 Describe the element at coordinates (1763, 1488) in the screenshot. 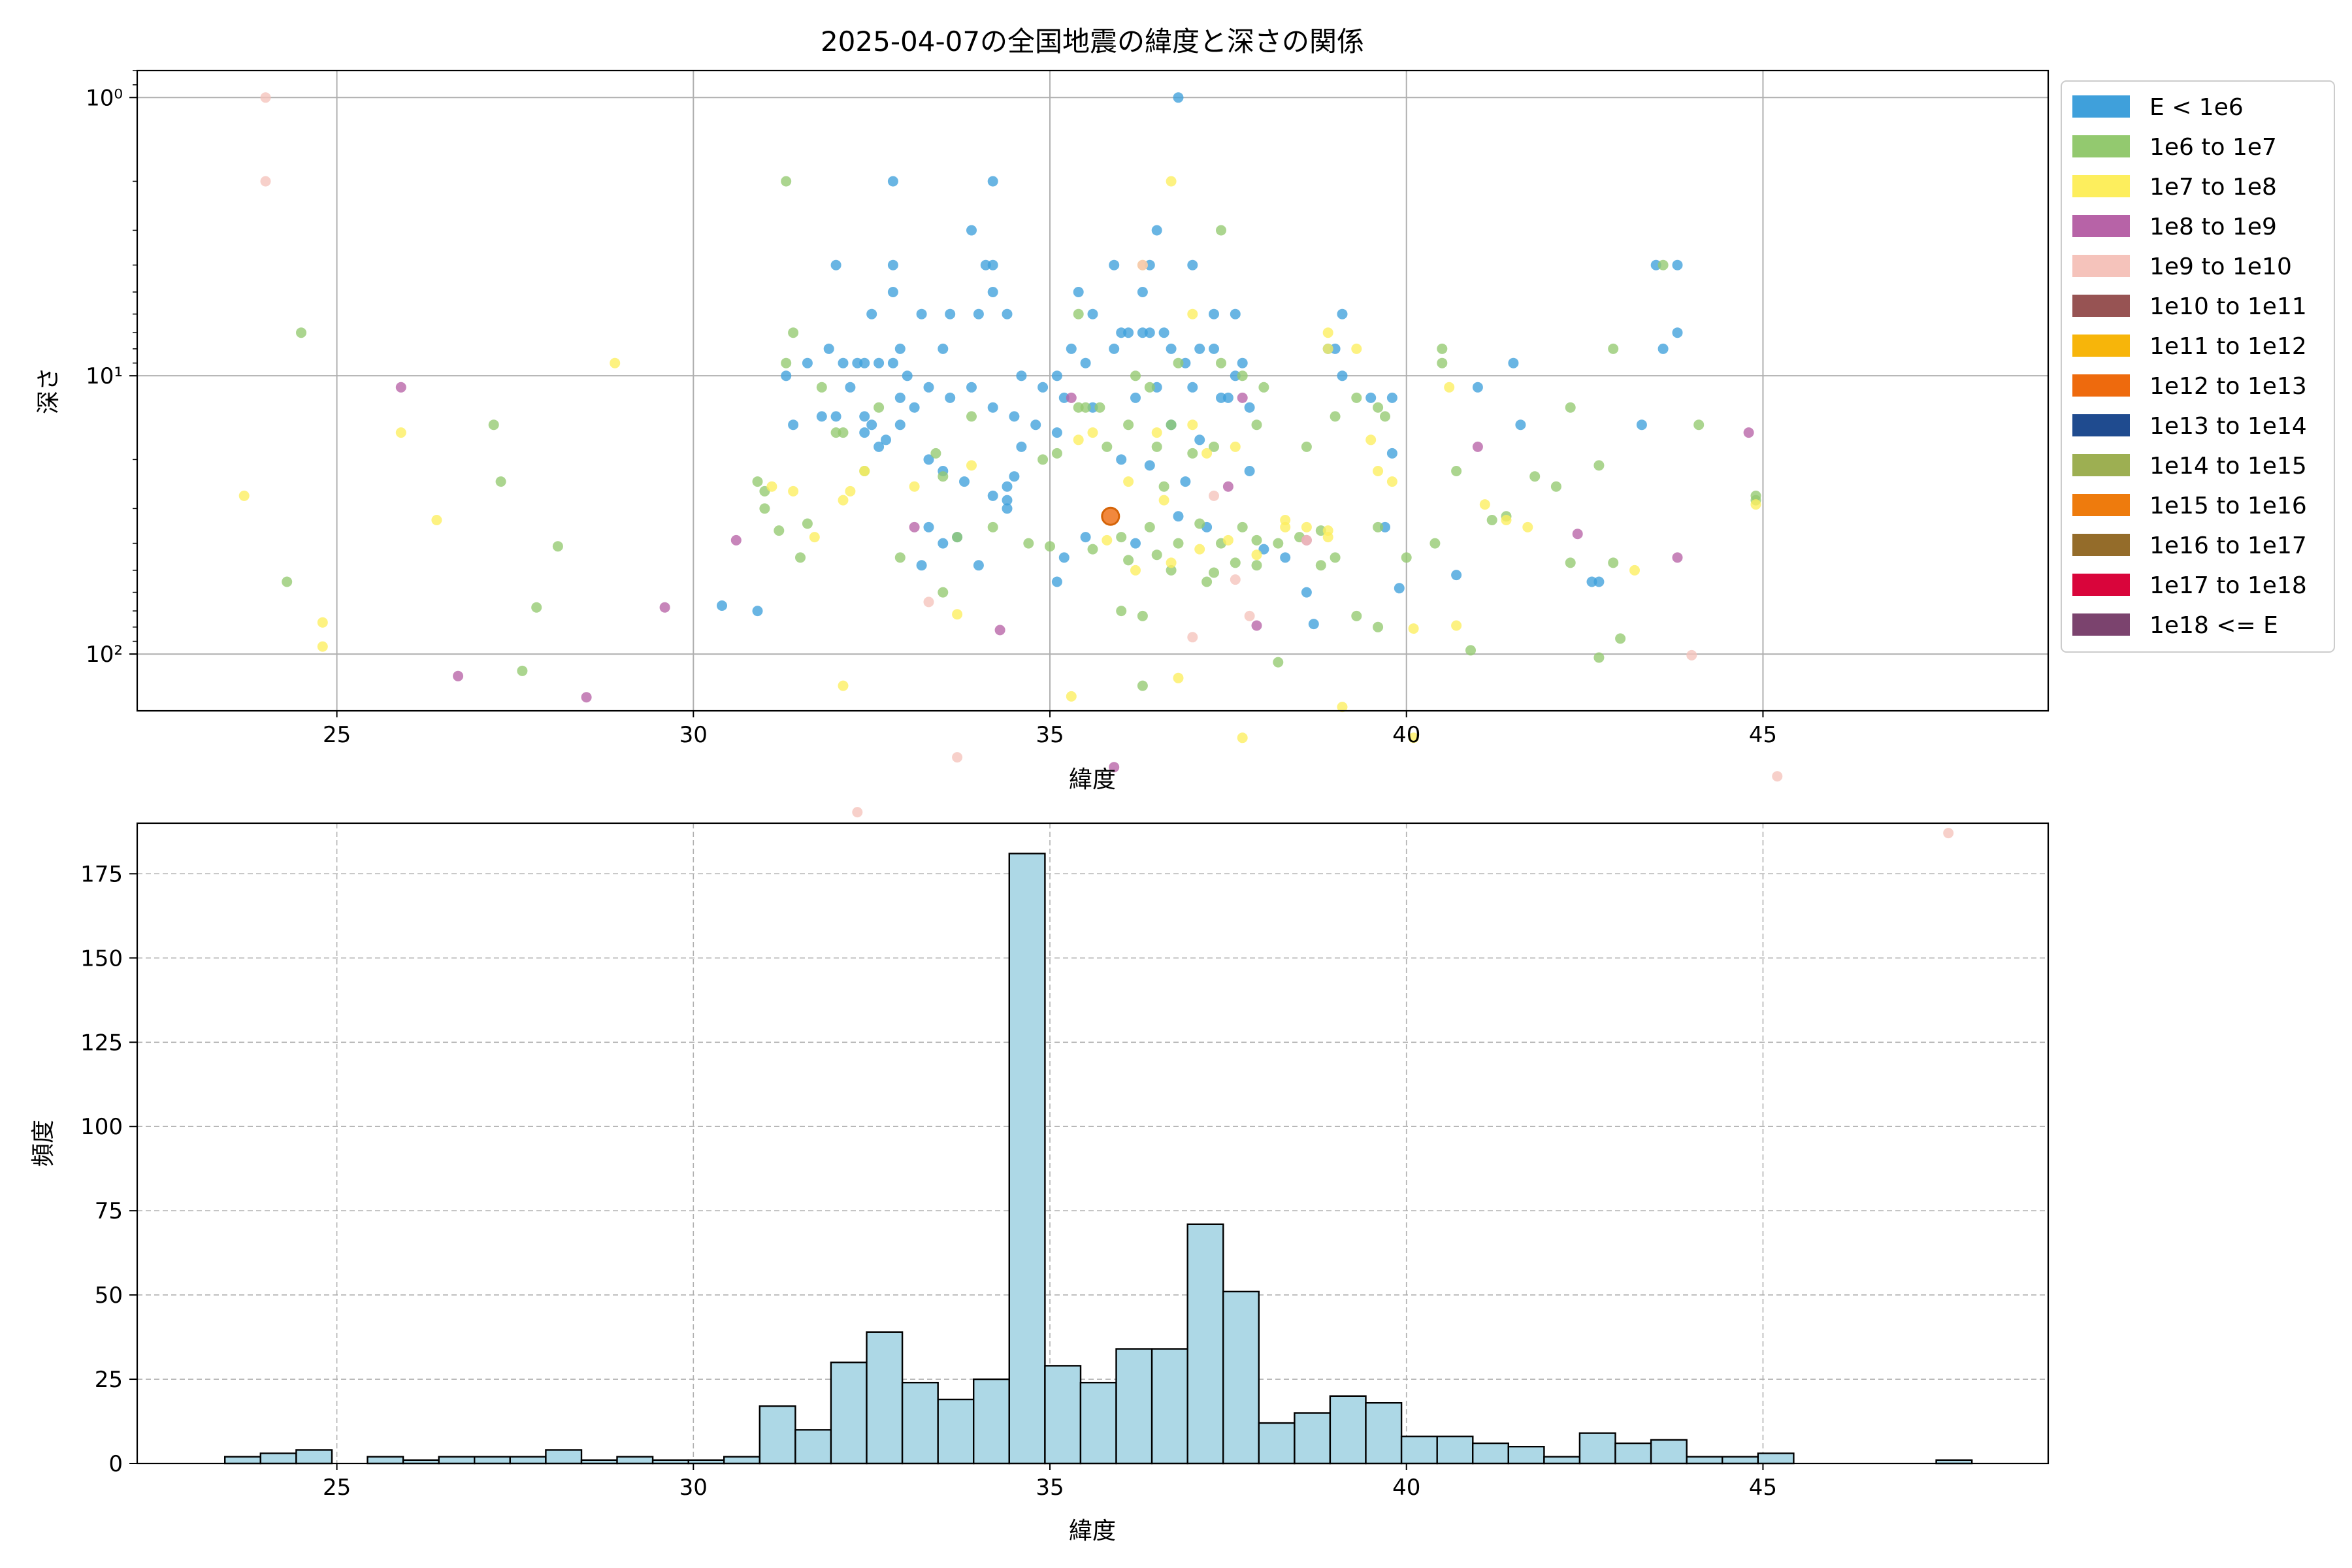

I see `histogram-x-tick-label: 45` at that location.